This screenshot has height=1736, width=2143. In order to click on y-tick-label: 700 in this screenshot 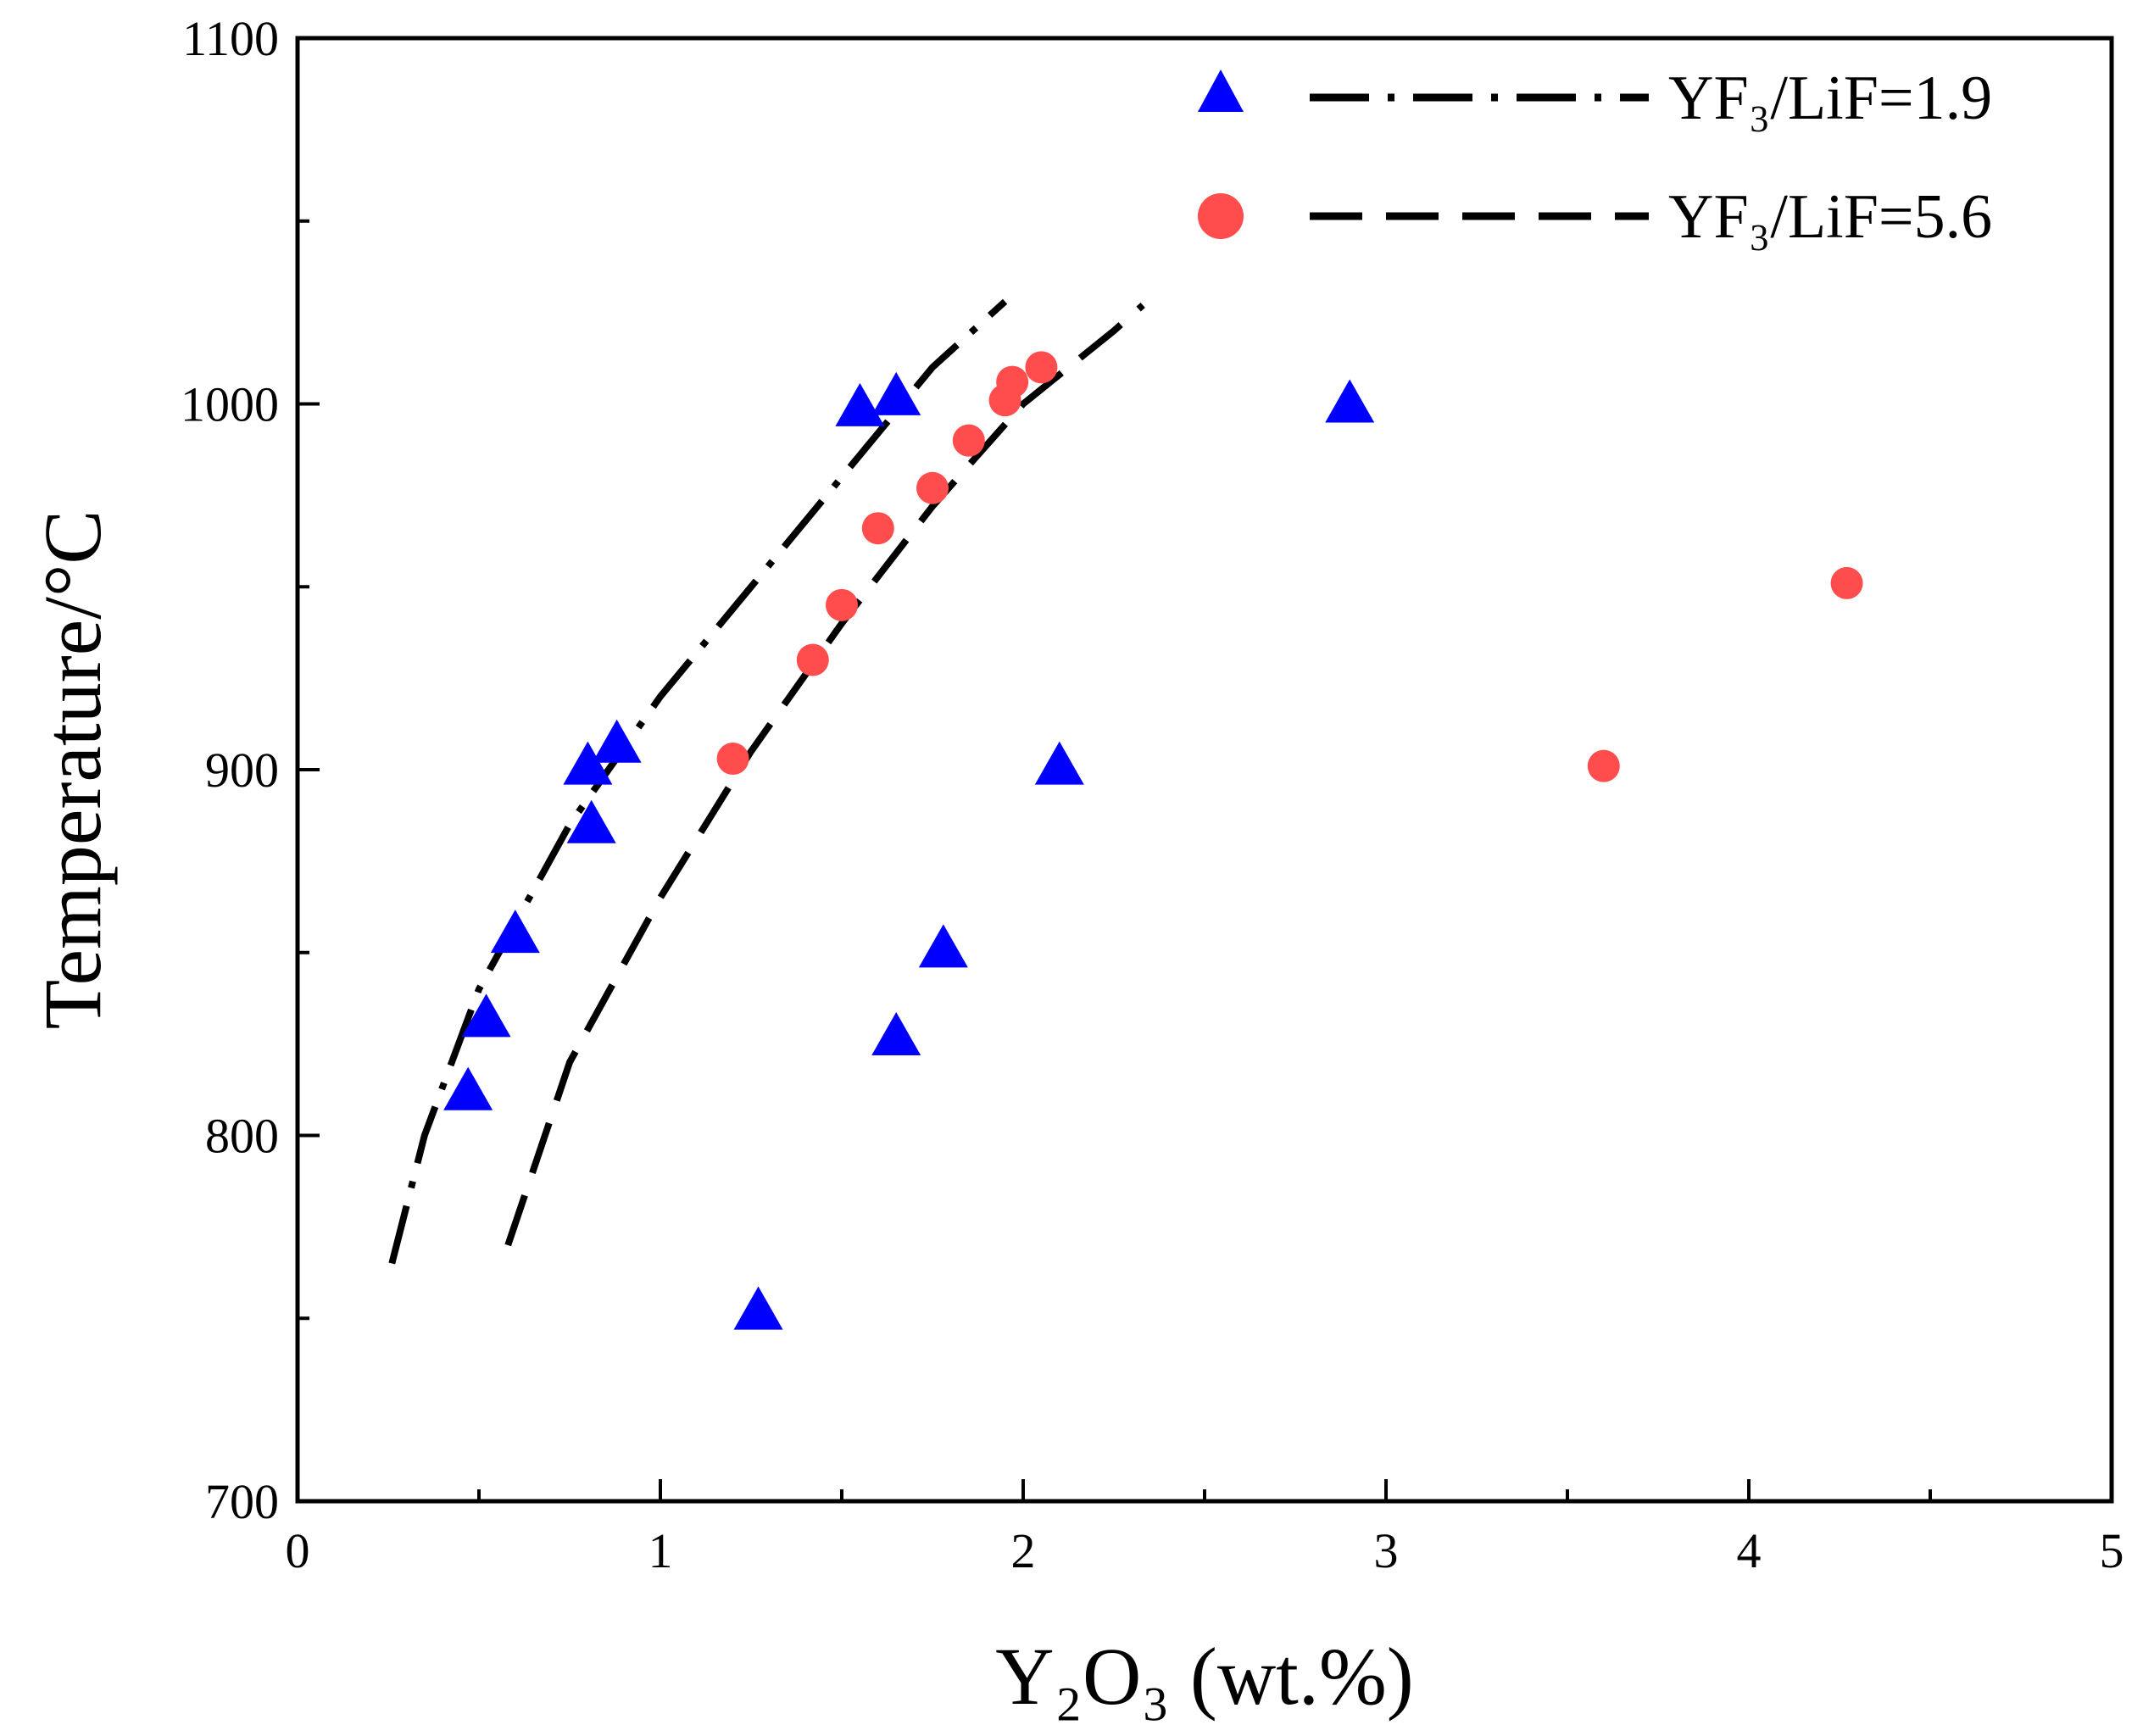, I will do `click(242, 1501)`.